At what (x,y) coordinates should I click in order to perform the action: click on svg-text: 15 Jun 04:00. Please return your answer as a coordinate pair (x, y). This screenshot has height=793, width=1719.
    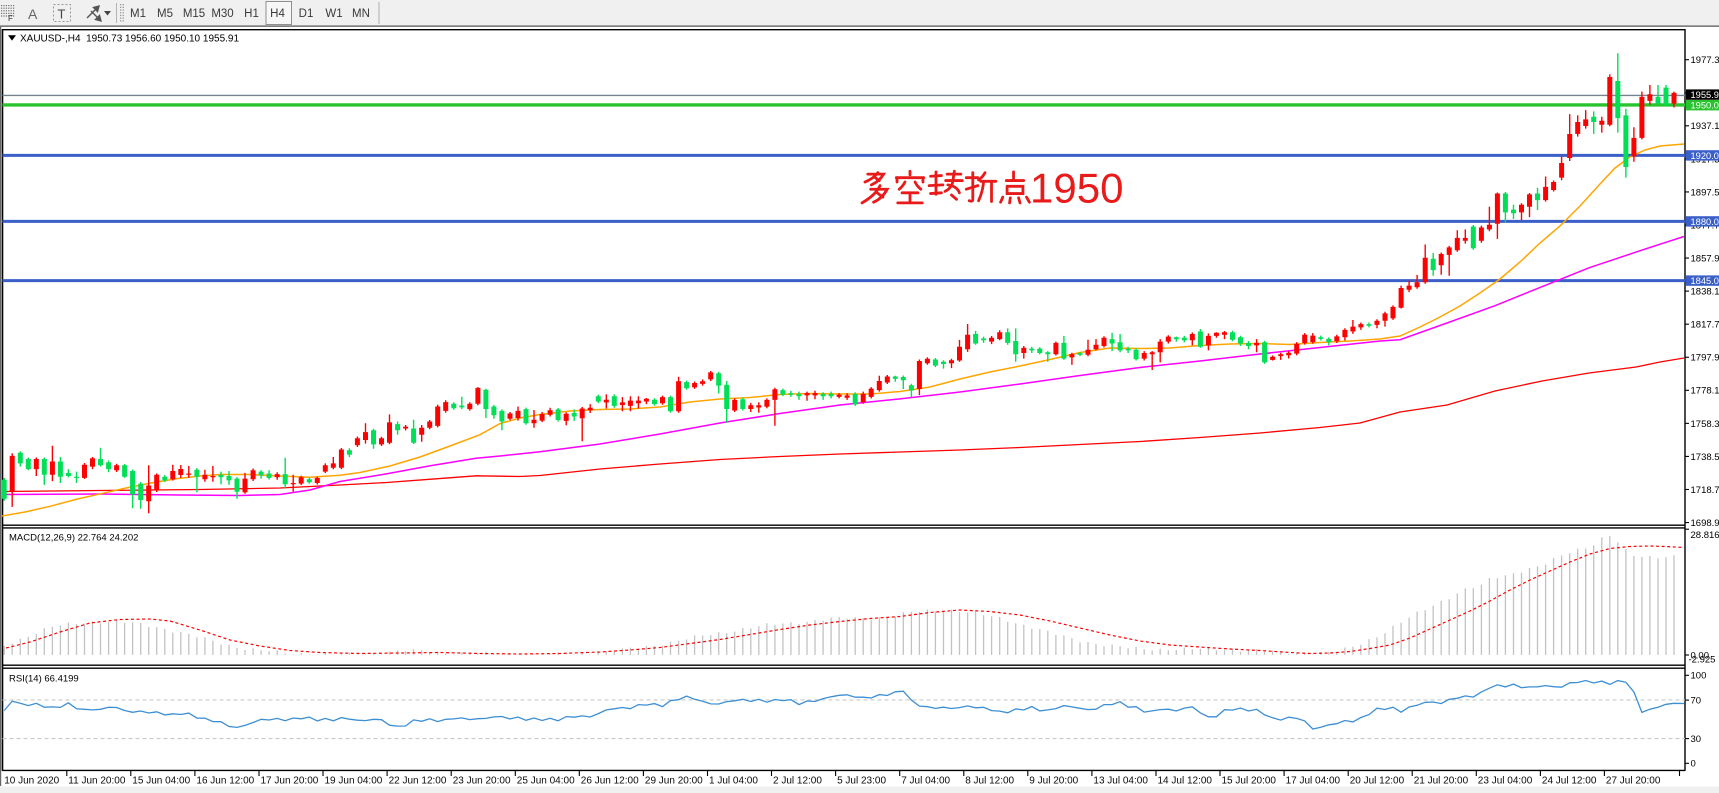
    Looking at the image, I should click on (161, 781).